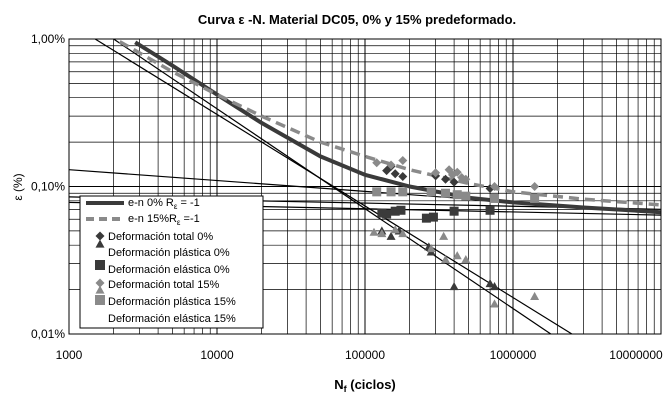 The width and height of the screenshot is (668, 397). I want to click on legend-label-text: Deformación plástica 0%, so click(169, 253).